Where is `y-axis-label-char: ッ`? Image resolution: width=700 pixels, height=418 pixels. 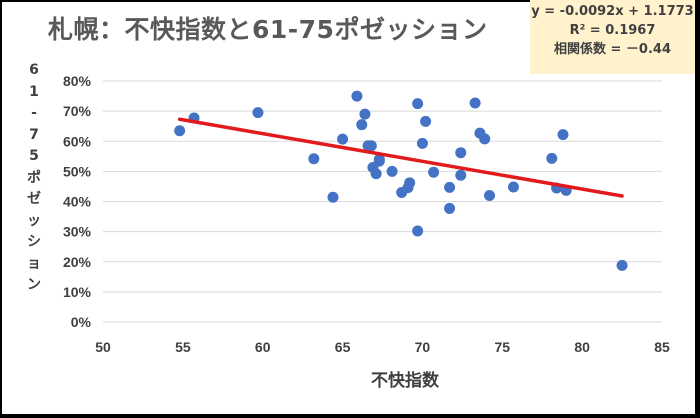
y-axis-label-char: ッ is located at coordinates (34, 220).